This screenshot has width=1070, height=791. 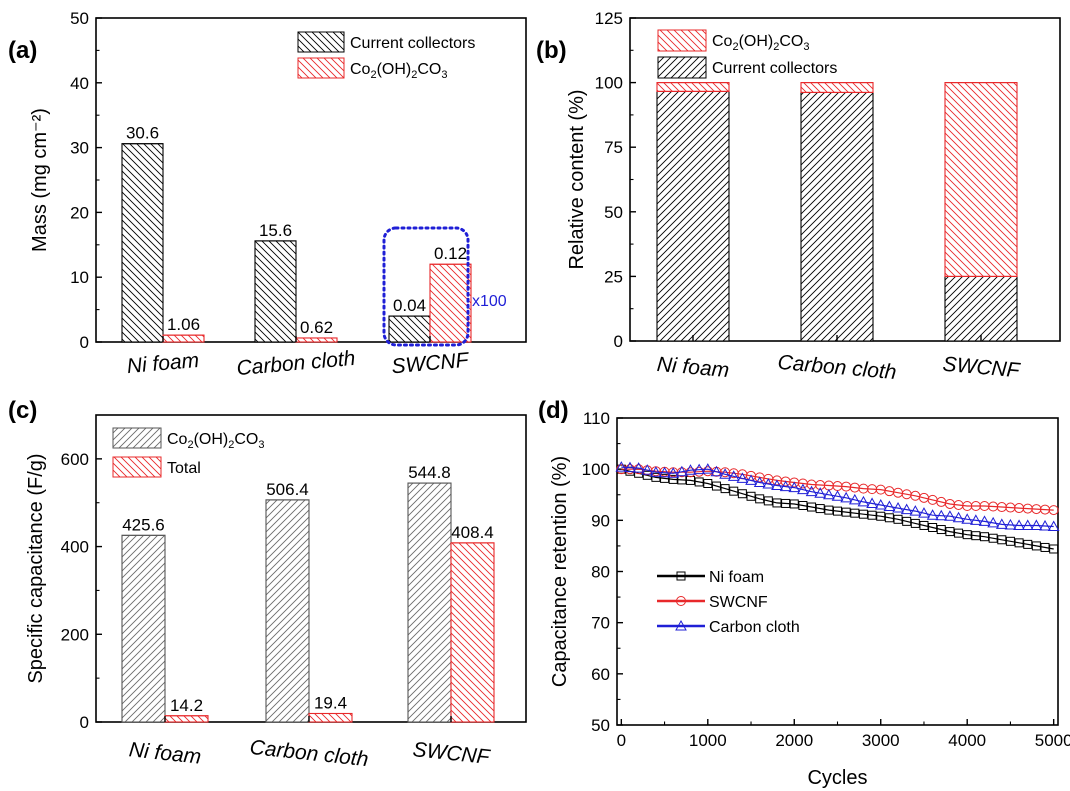 What do you see at coordinates (452, 753) in the screenshot?
I see `panel-c-category-label-2: SWCNF` at bounding box center [452, 753].